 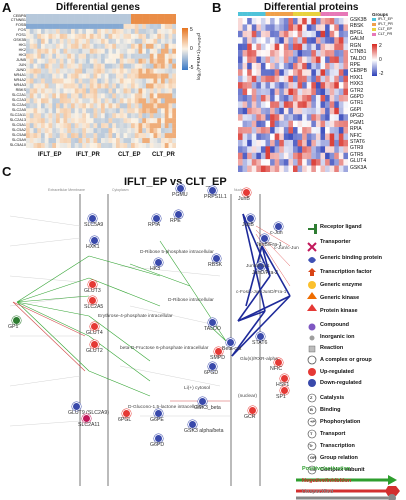 I want to click on mechanism-label: Group relation, so click(x=339, y=458).